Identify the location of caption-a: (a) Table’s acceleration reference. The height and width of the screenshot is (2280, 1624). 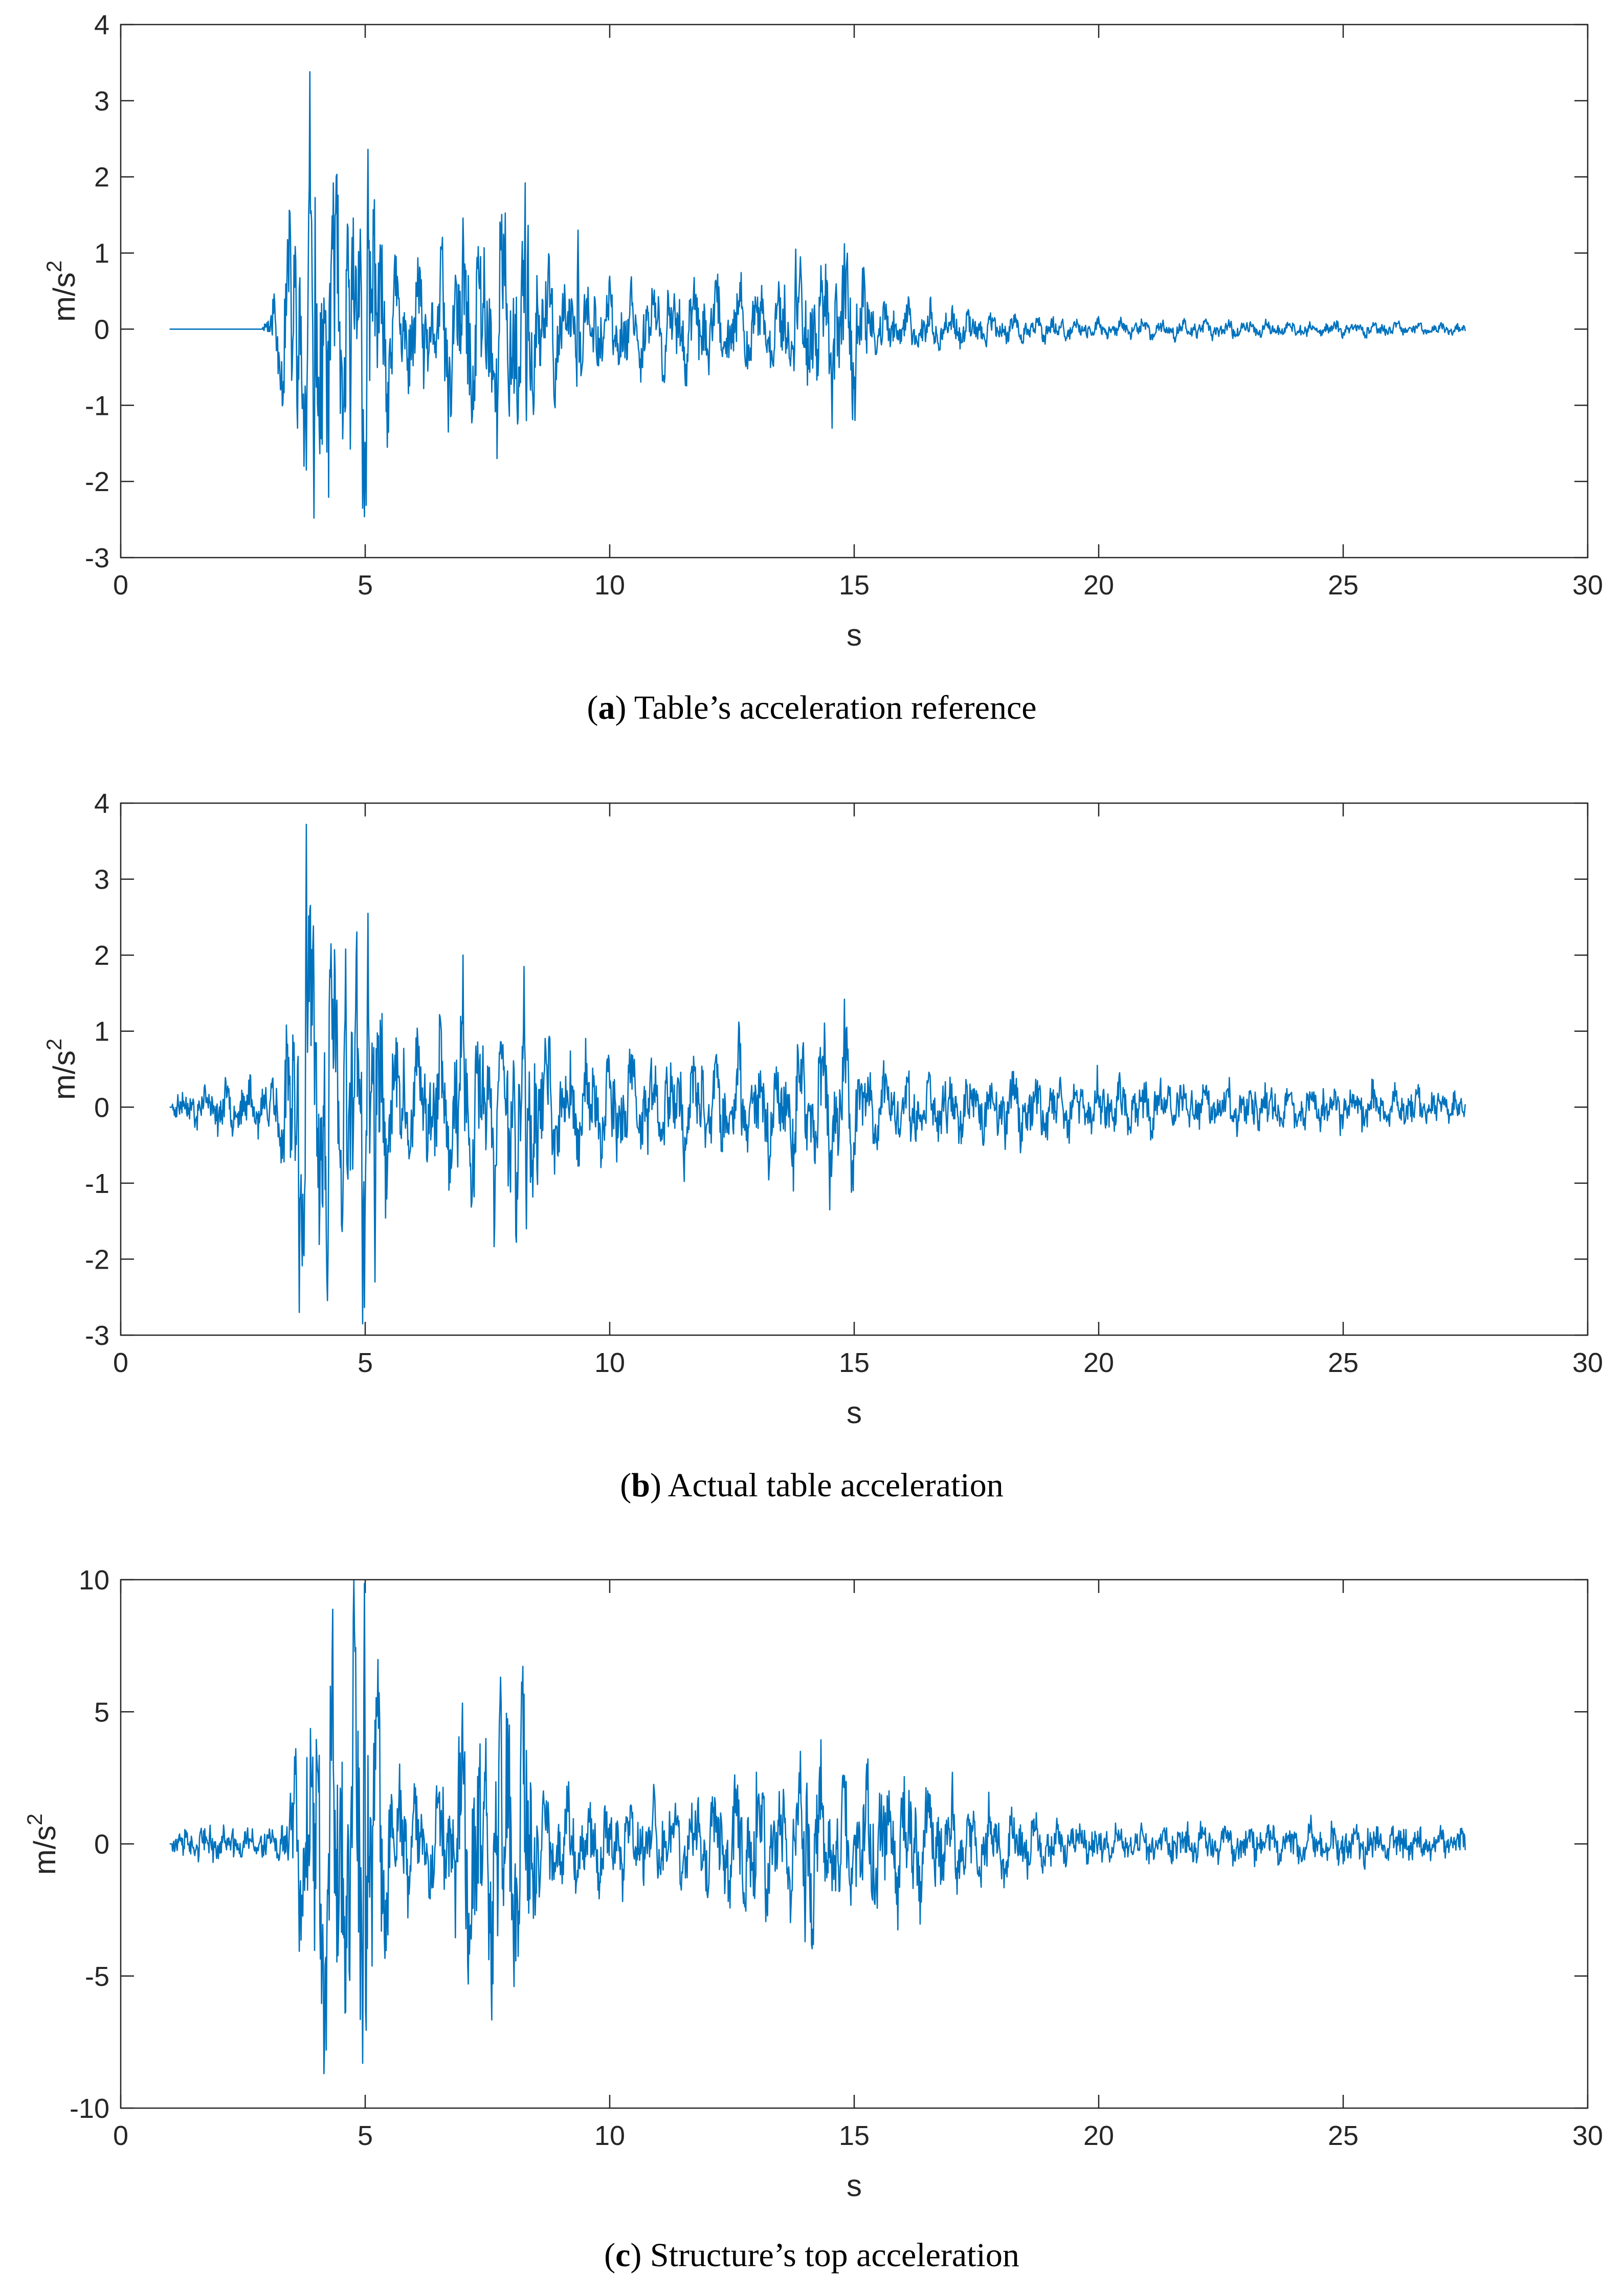
(811, 707).